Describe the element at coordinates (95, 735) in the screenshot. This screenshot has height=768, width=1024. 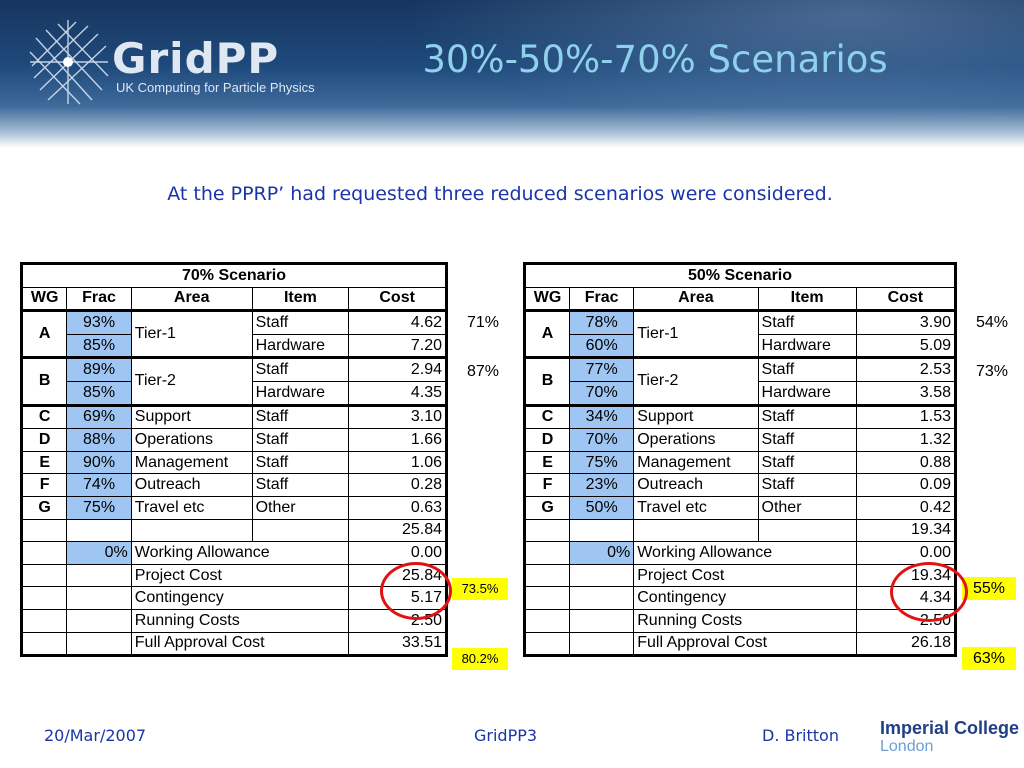
I see `footer-date: 20/Mar/2007` at that location.